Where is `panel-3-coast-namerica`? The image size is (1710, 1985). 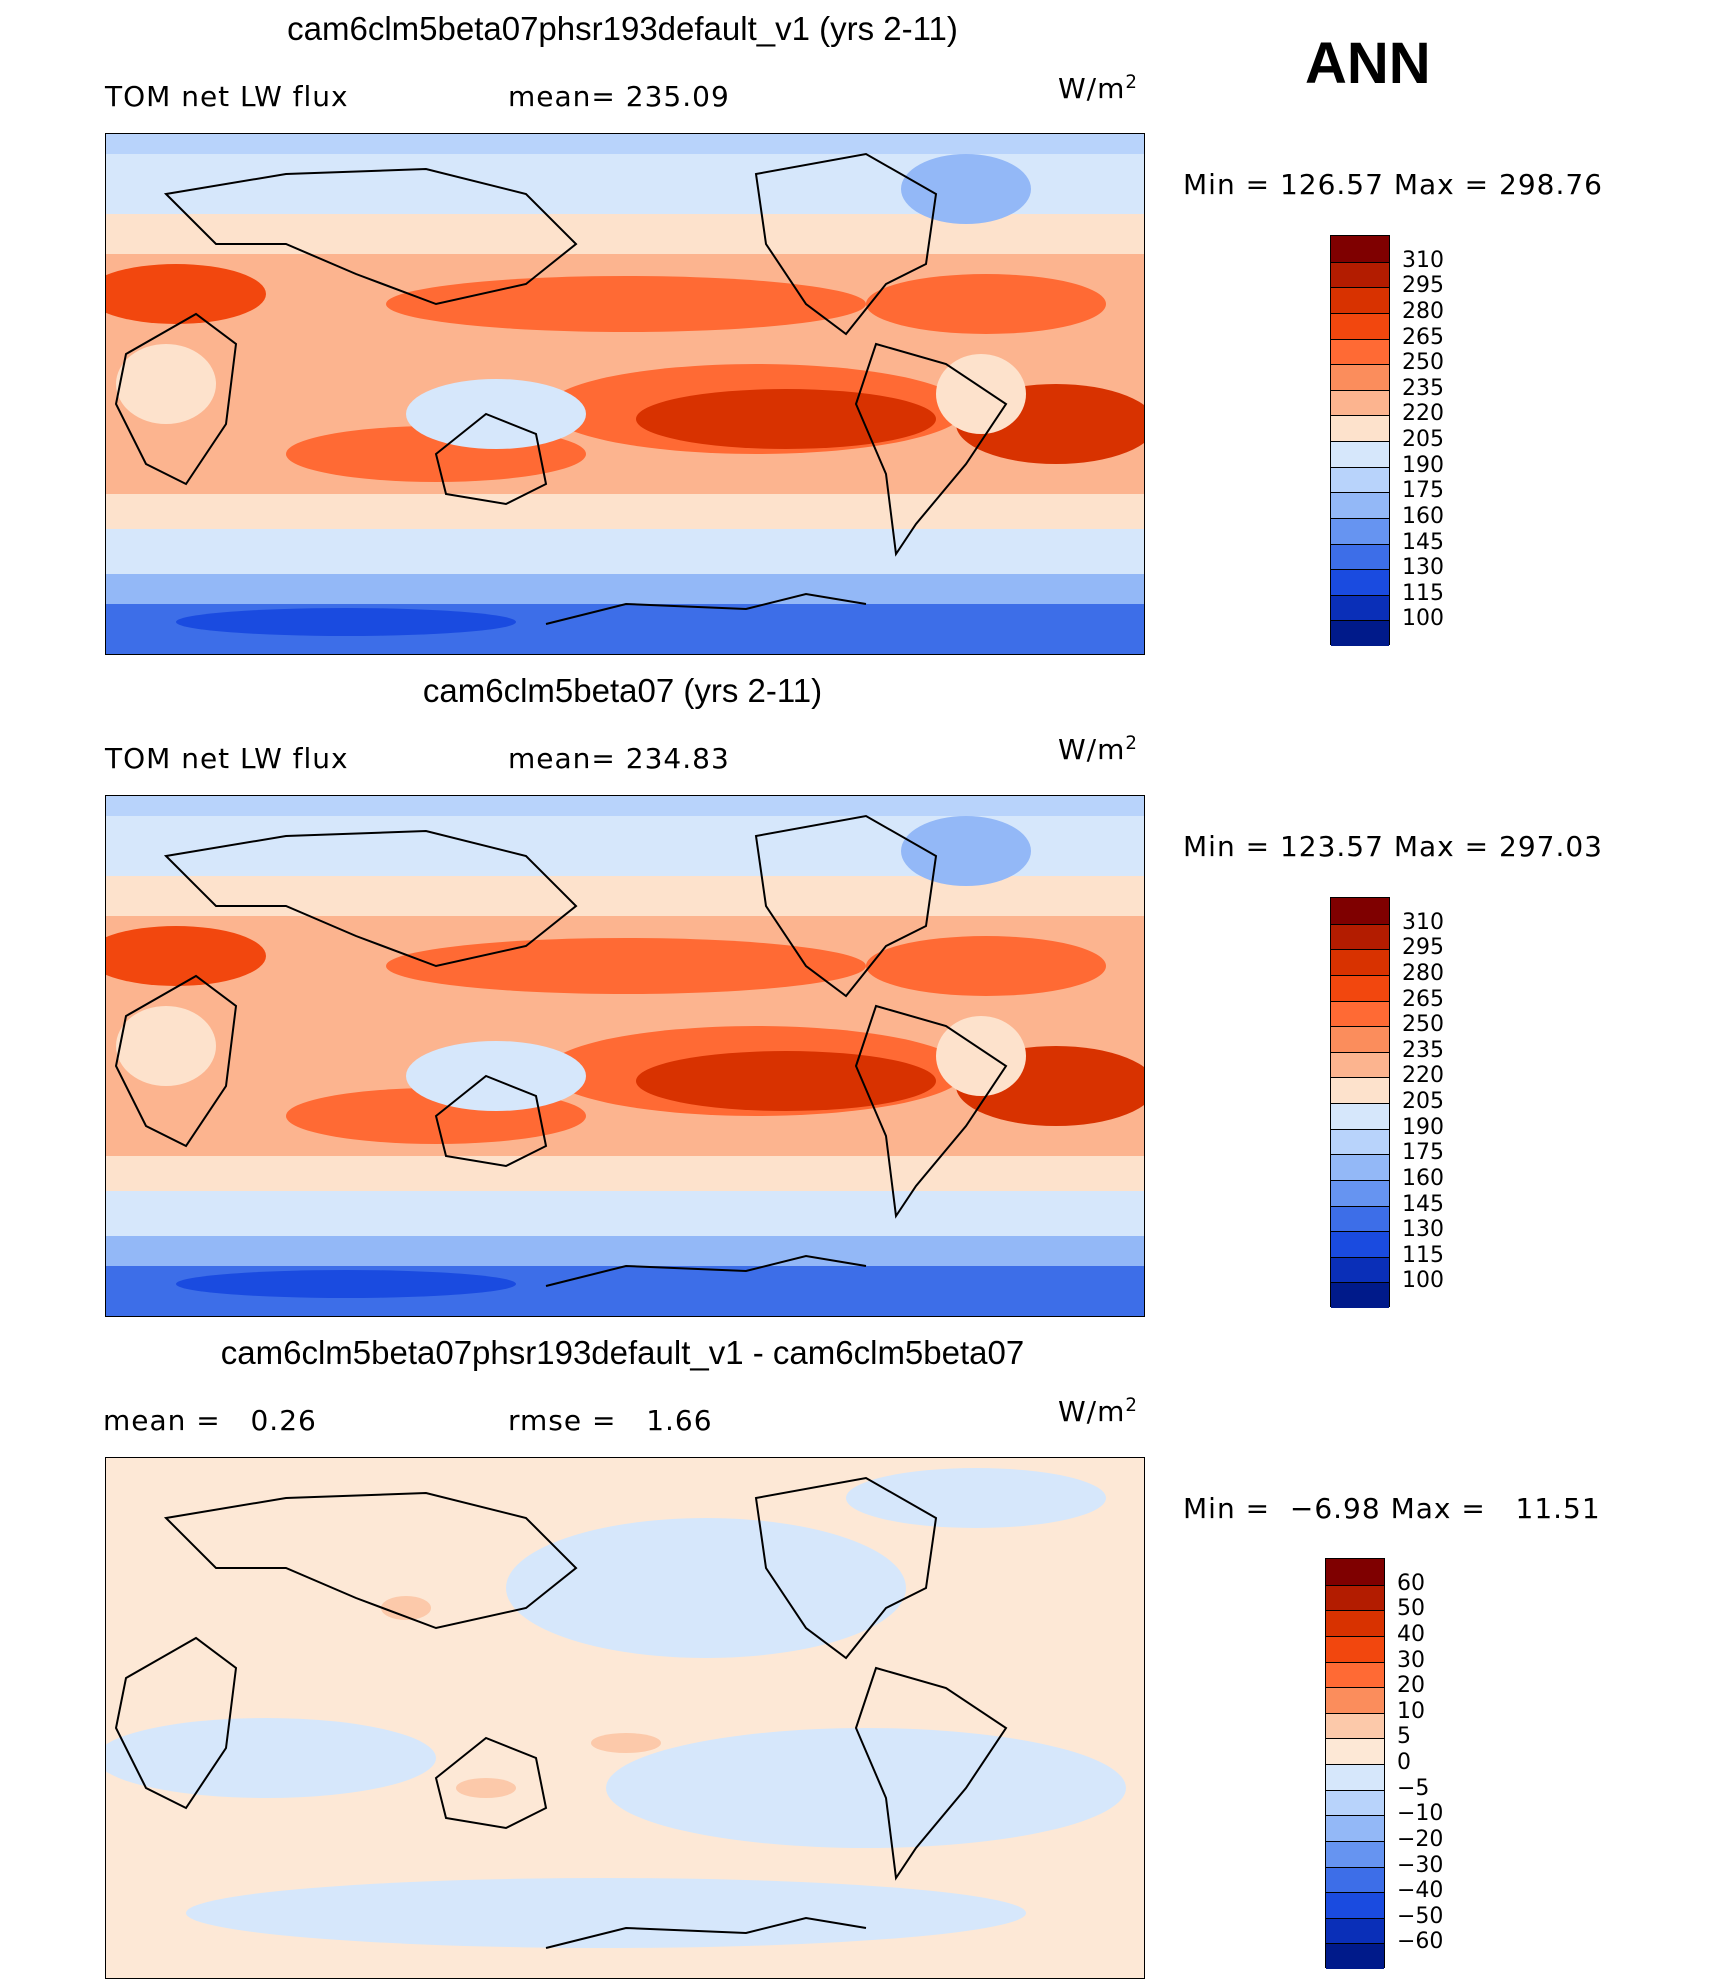
panel-3-coast-namerica is located at coordinates (846, 1568).